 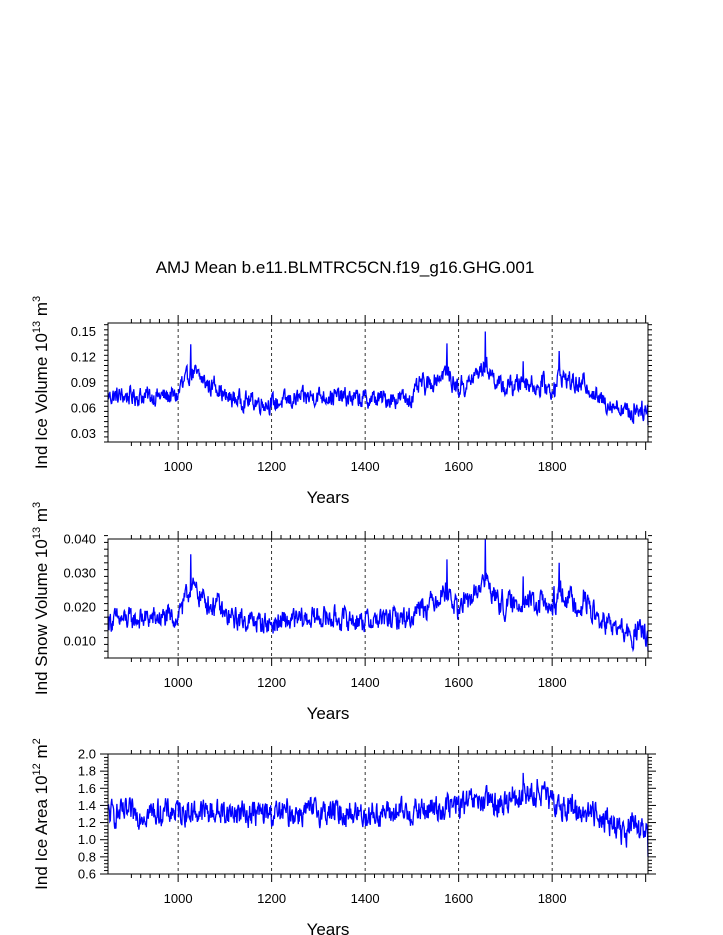 What do you see at coordinates (87, 754) in the screenshot?
I see `y-tick-label: 2.0` at bounding box center [87, 754].